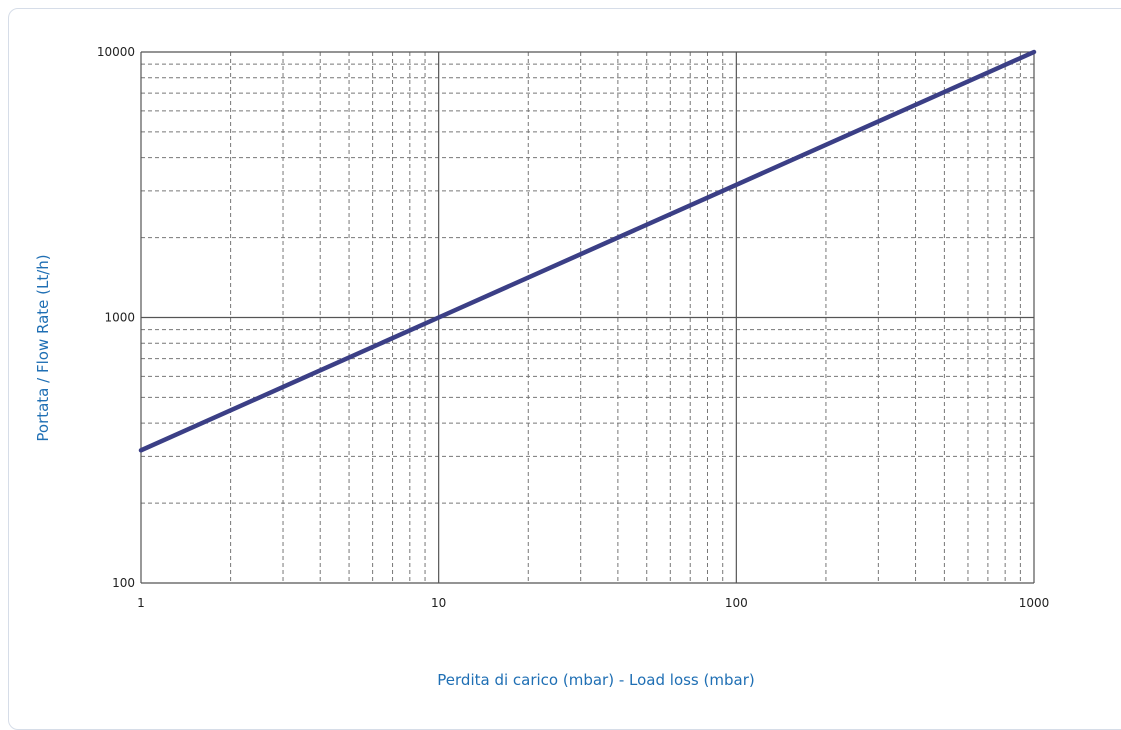 The height and width of the screenshot is (730, 1121). What do you see at coordinates (43, 347) in the screenshot?
I see `y-axis-title: Portata / Flow Rate (Lt/h)` at bounding box center [43, 347].